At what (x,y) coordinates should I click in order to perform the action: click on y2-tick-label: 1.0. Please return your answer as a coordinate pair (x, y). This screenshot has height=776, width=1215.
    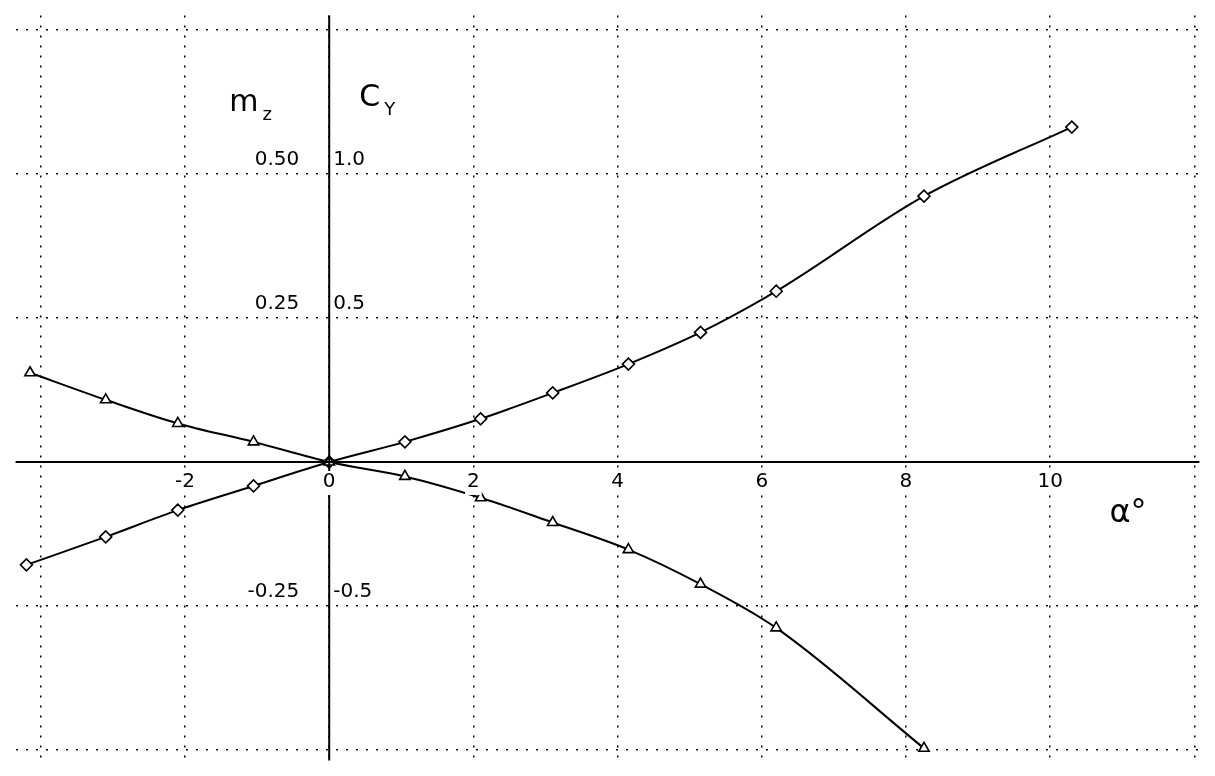
    Looking at the image, I should click on (349, 158).